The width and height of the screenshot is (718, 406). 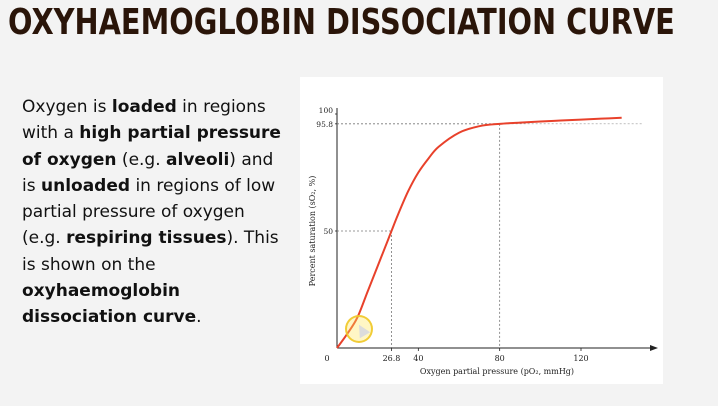 I want to click on x-axis-label: Oxygen partial pressure (pO₂, mmHg), so click(x=497, y=371).